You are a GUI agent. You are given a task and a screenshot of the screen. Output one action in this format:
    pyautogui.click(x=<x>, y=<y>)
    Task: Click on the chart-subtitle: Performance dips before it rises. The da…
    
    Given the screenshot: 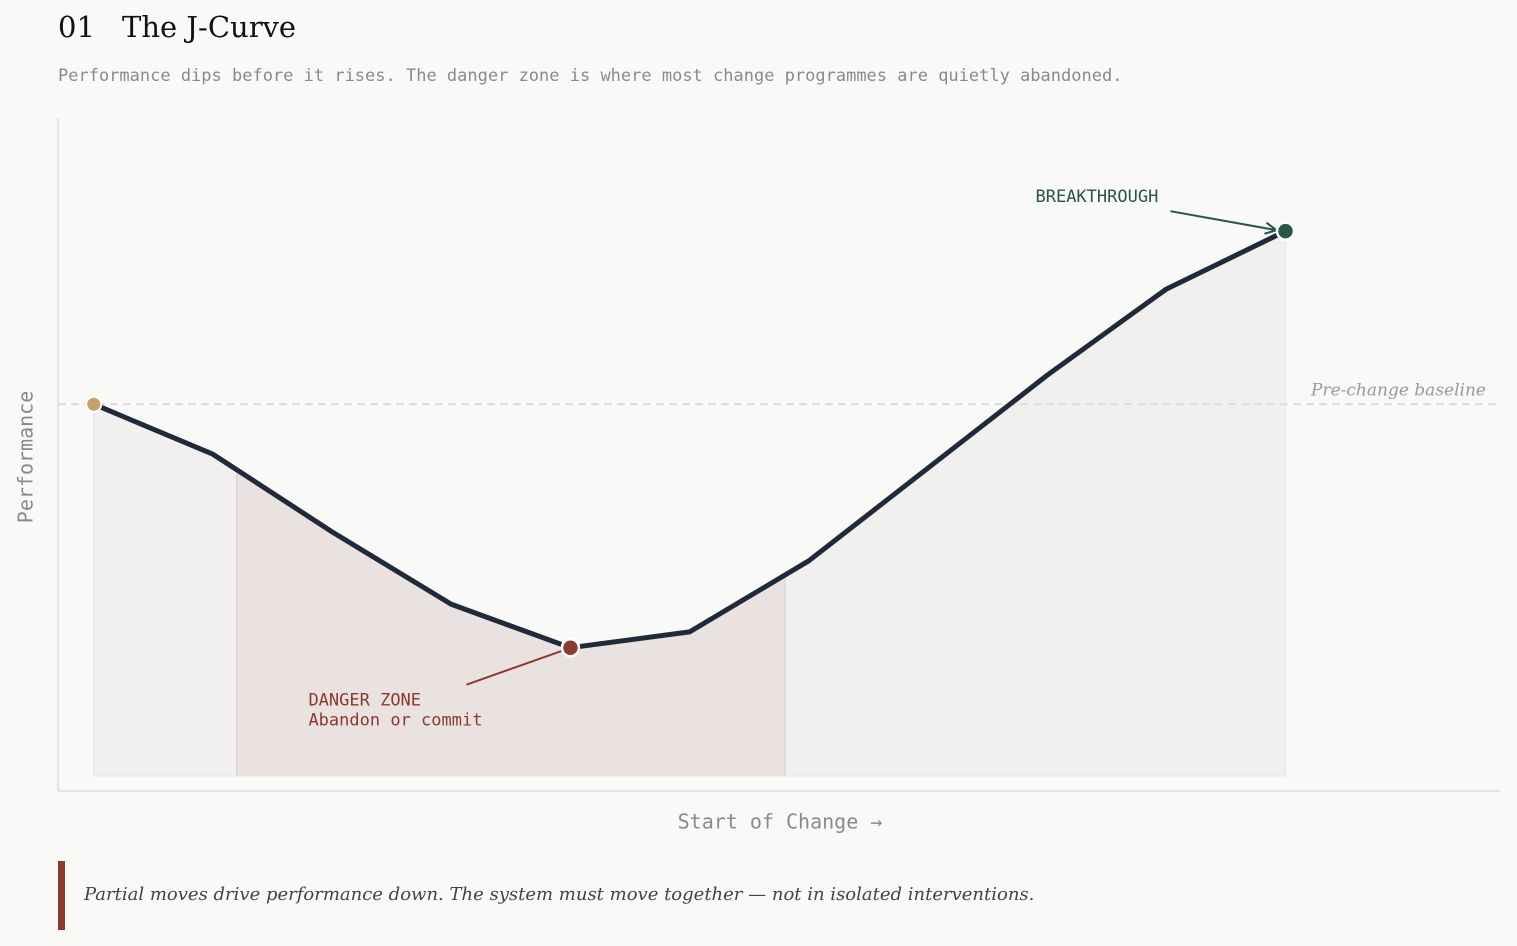 What is the action you would take?
    pyautogui.click(x=590, y=76)
    